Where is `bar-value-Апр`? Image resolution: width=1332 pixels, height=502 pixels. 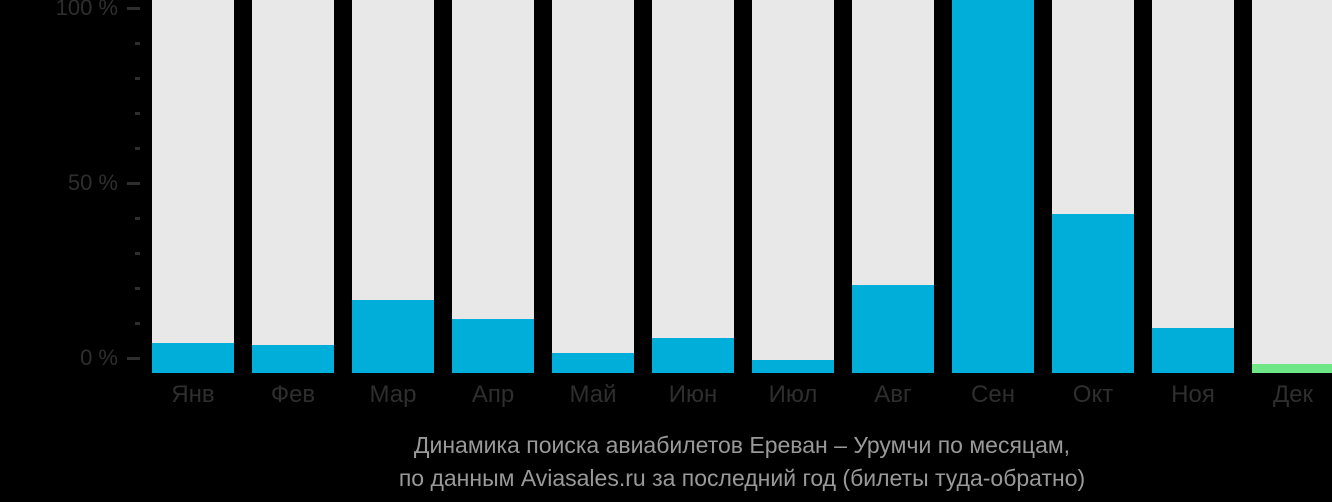
bar-value-Апр is located at coordinates (493, 345).